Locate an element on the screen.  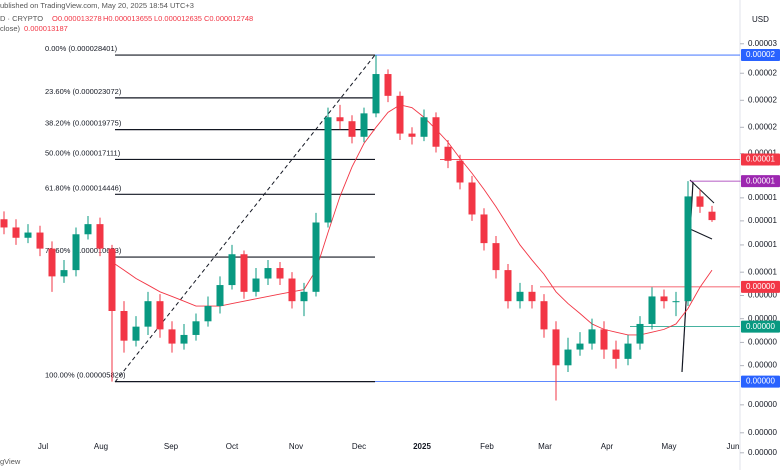
ohlc-low: L0.000012635 is located at coordinates (178, 18).